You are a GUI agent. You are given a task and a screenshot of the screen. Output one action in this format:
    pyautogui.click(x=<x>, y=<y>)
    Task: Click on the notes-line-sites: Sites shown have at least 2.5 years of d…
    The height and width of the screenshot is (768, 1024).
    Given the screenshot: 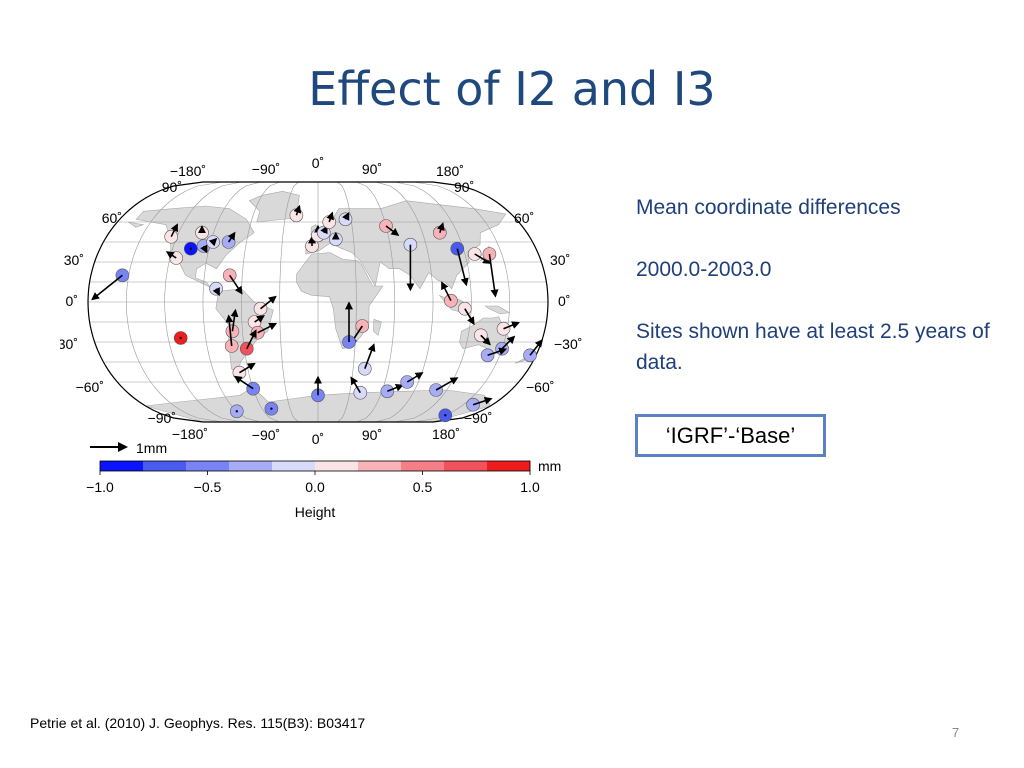 What is the action you would take?
    pyautogui.click(x=813, y=347)
    